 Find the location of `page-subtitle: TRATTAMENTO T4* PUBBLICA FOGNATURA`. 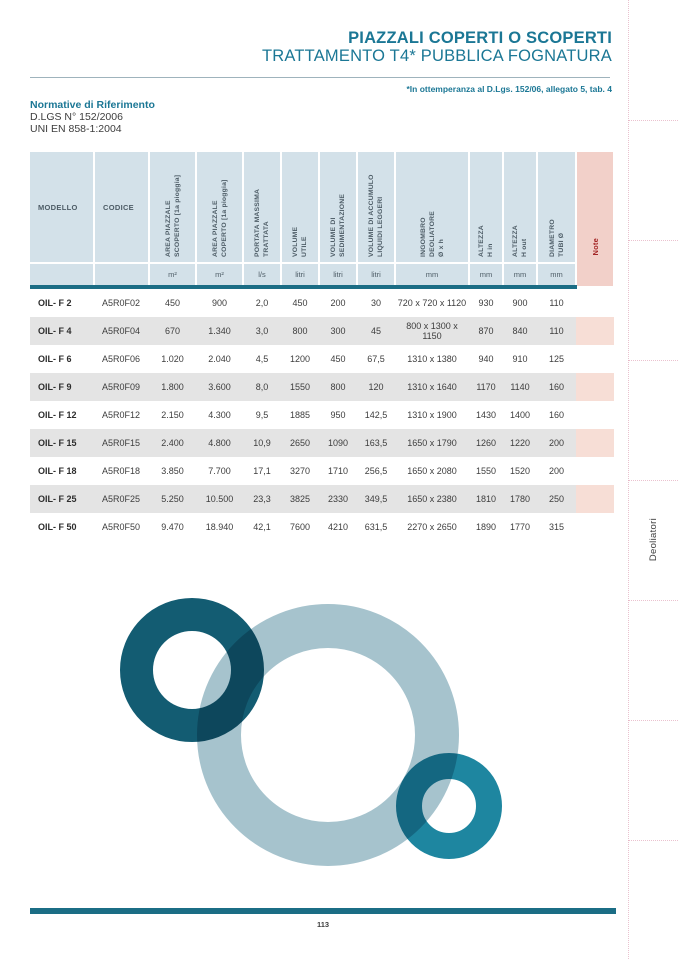

page-subtitle: TRATTAMENTO T4* PUBBLICA FOGNATURA is located at coordinates (437, 56).